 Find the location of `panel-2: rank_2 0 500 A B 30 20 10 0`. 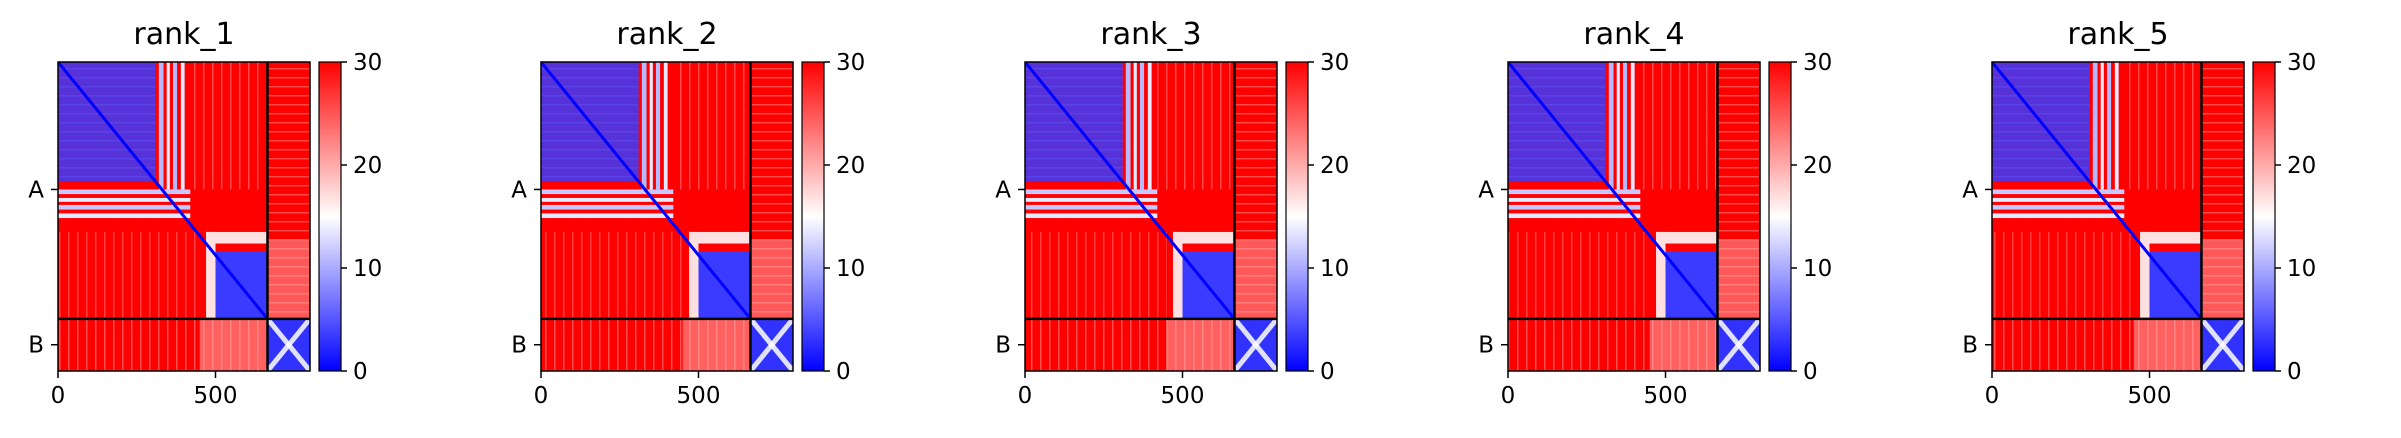

panel-2: rank_2 0 500 A B 30 20 10 0 is located at coordinates (688, 213).